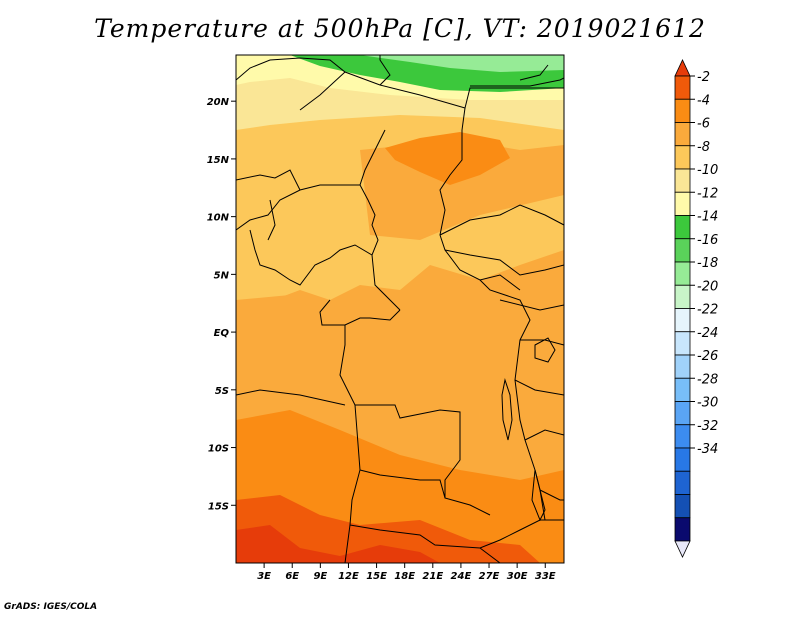  Describe the element at coordinates (707, 333) in the screenshot. I see `colorbar-label: -24` at that location.